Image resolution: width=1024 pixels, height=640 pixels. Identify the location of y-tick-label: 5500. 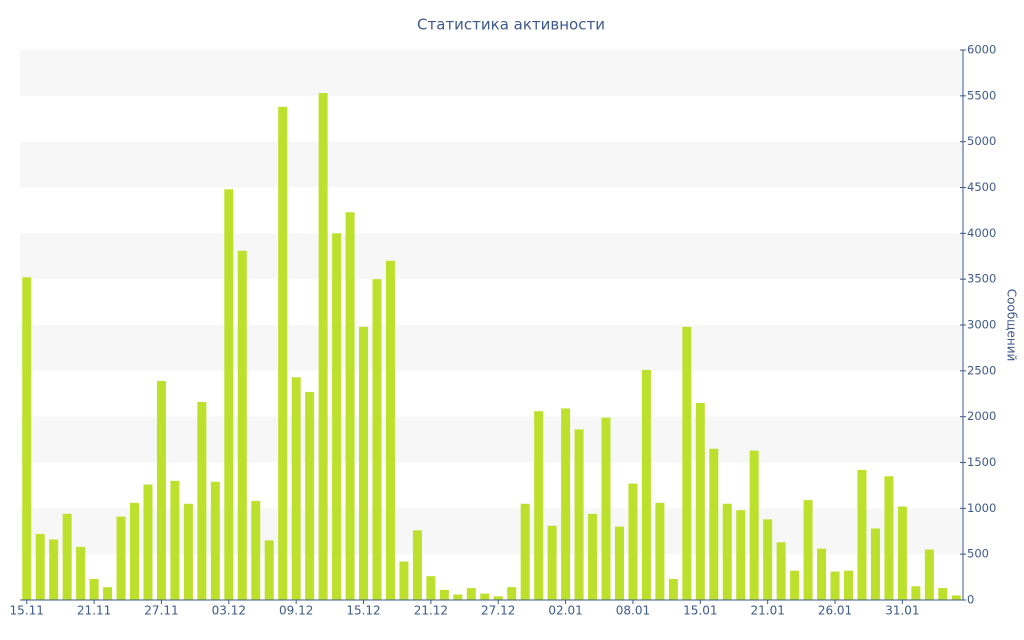
(981, 95).